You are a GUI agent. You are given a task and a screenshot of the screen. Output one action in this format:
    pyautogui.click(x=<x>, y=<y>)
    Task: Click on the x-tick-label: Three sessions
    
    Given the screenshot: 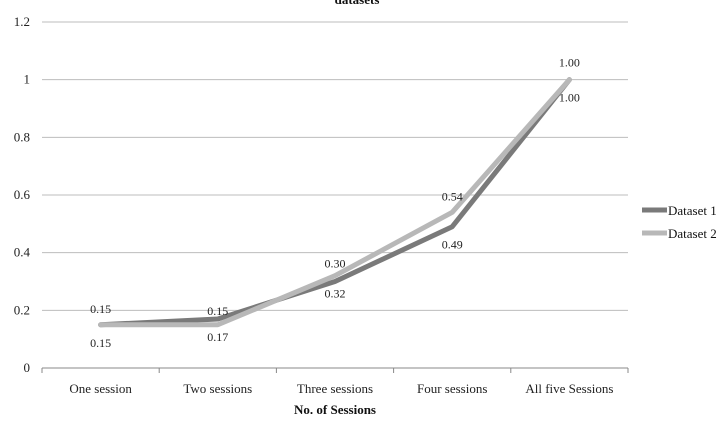 What is the action you would take?
    pyautogui.click(x=335, y=388)
    